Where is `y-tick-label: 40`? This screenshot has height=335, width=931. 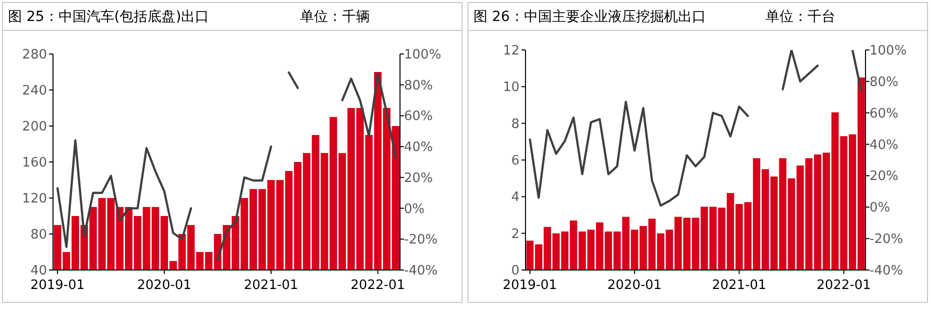 y-tick-label: 40 is located at coordinates (38, 271).